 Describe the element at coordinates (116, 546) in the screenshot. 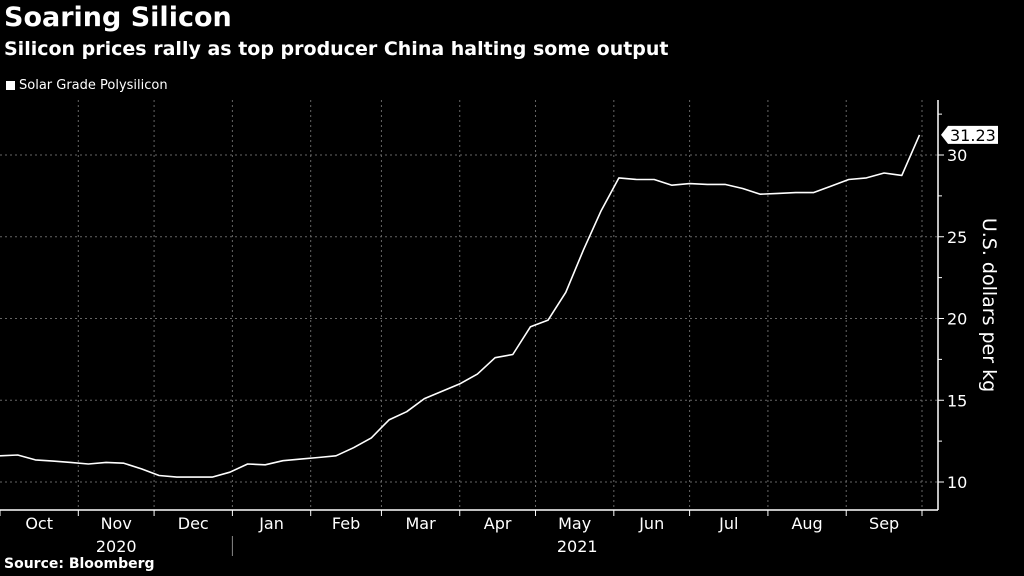

I see `year-label: 2020` at that location.